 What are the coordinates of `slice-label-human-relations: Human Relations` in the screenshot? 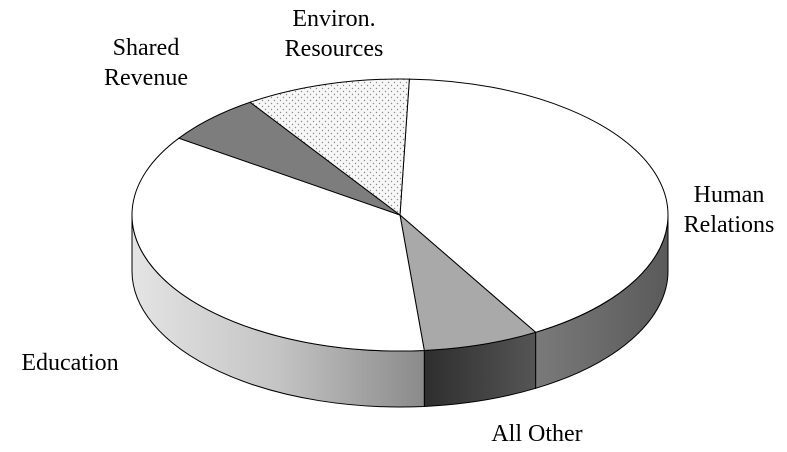 It's located at (729, 210).